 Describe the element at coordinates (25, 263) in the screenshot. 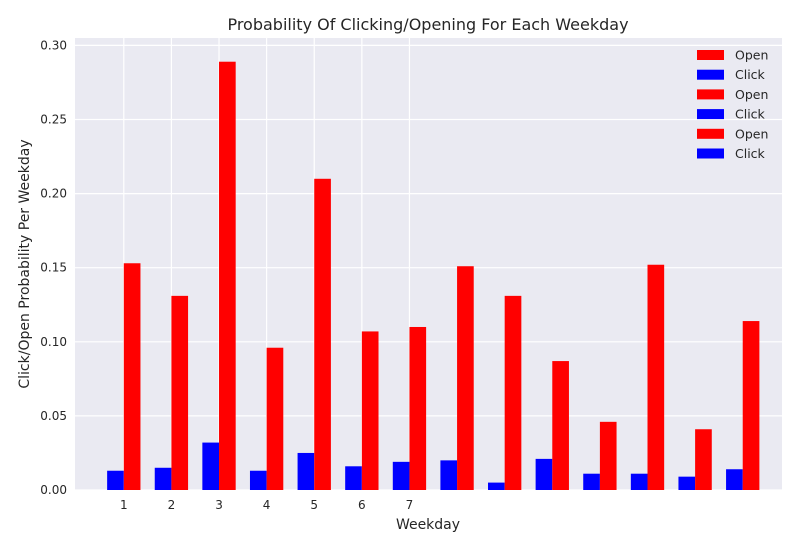

I see `y-axis-label: Click/Open Probability Per Weekday` at that location.